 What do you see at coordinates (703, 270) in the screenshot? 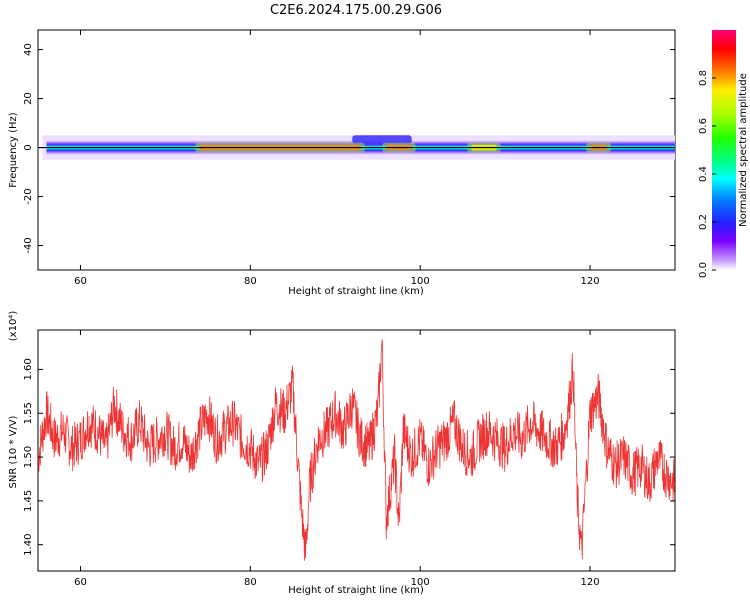
I see `colorbar-tick-label: 0.0` at bounding box center [703, 270].